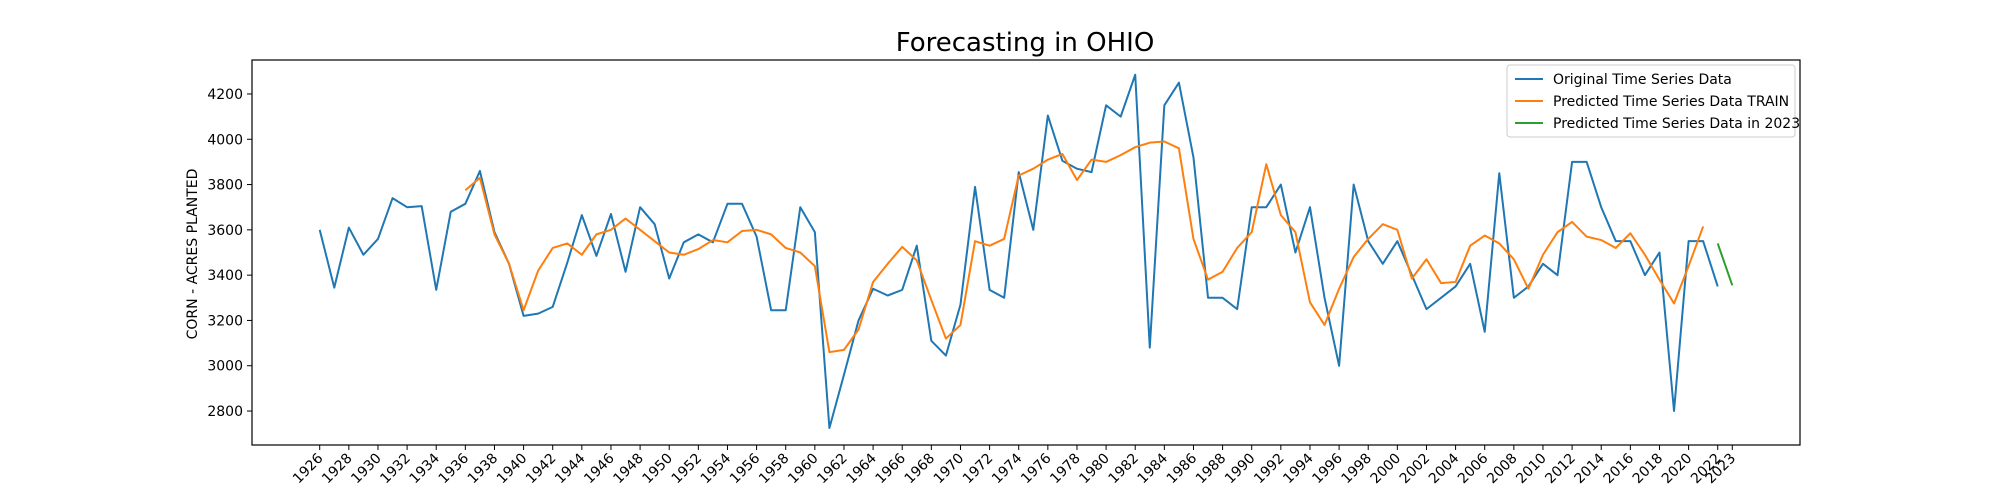  I want to click on y-tick-label: 3000, so click(225, 367).